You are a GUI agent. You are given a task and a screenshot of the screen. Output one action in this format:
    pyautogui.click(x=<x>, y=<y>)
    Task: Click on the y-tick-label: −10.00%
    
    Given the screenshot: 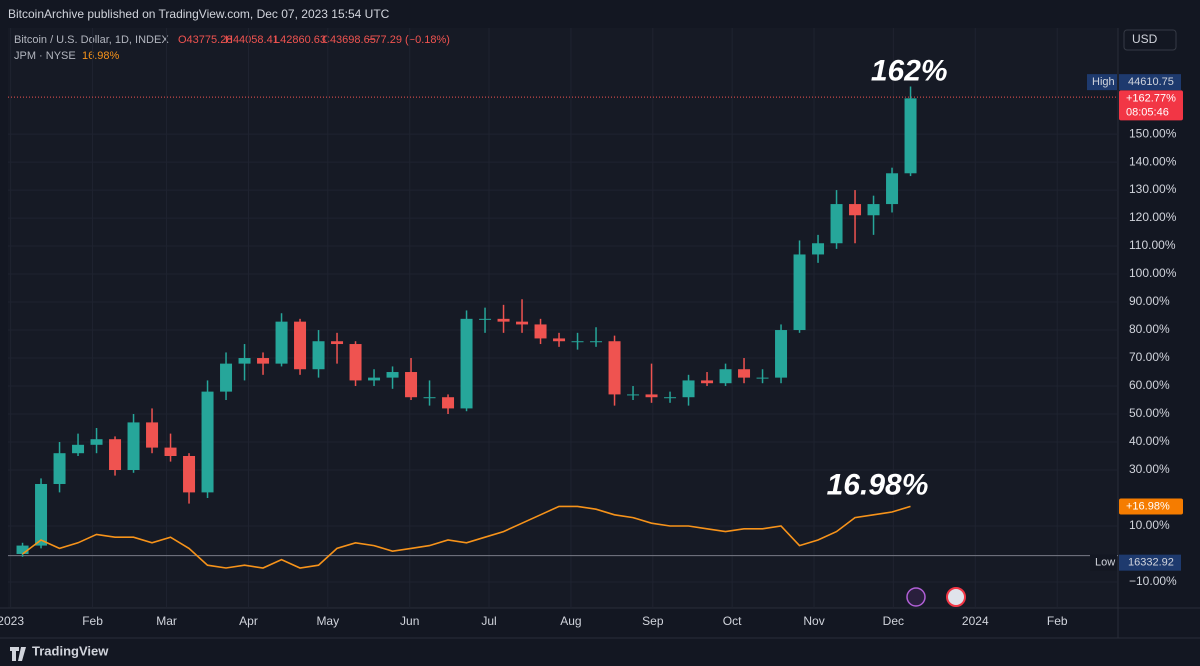 What is the action you would take?
    pyautogui.click(x=1153, y=581)
    